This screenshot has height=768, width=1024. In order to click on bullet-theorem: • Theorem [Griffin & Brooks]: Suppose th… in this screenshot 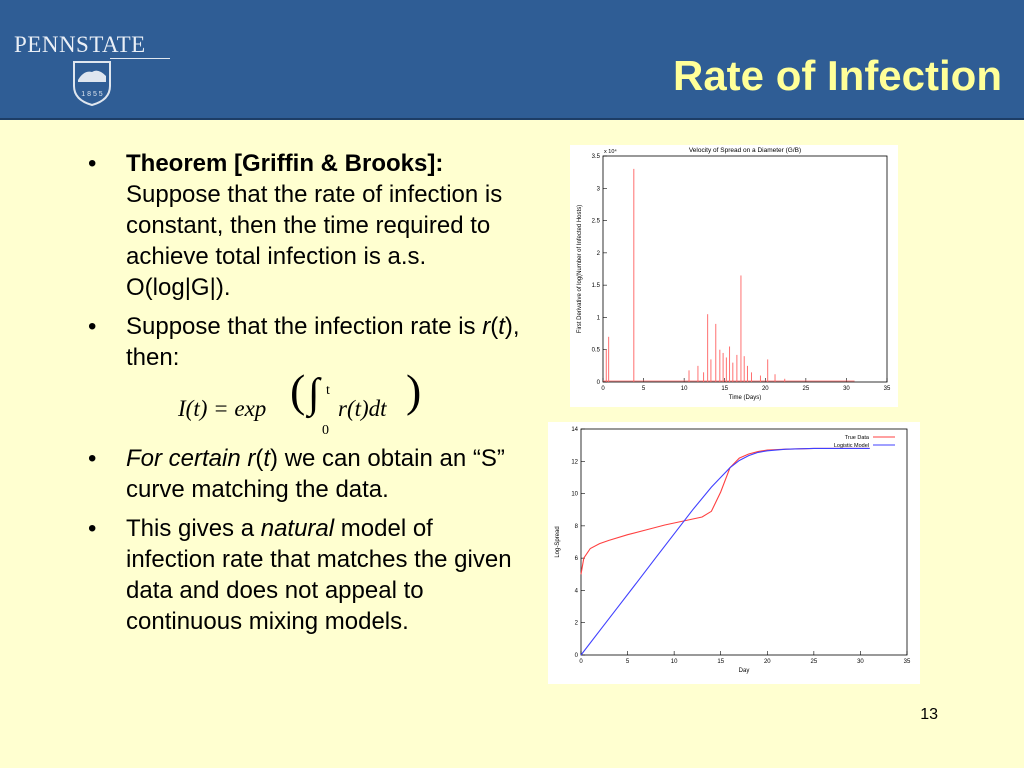, I will do `click(308, 225)`.